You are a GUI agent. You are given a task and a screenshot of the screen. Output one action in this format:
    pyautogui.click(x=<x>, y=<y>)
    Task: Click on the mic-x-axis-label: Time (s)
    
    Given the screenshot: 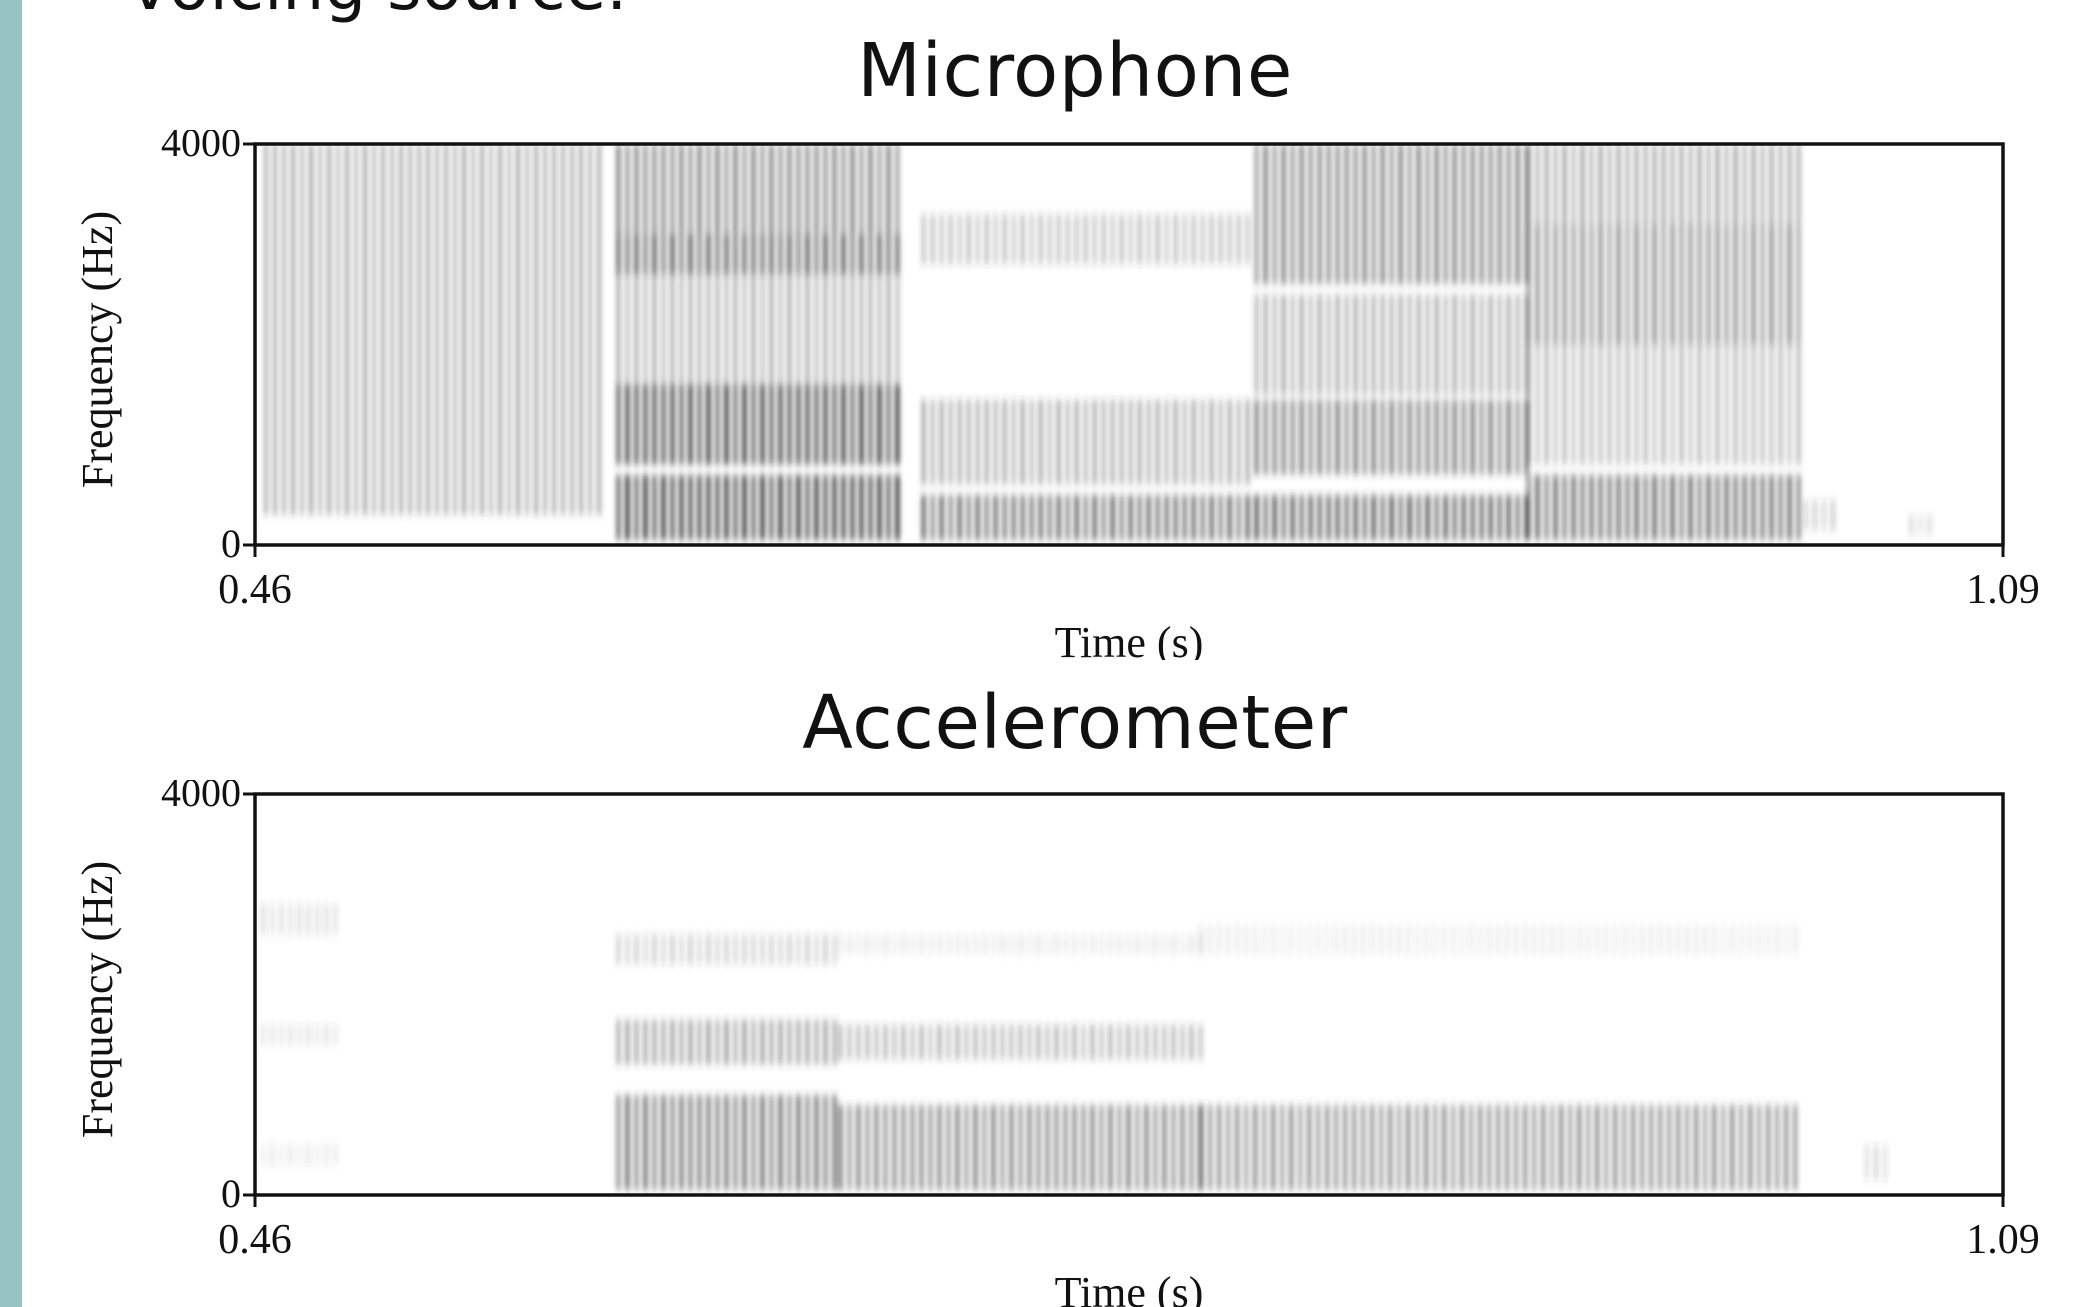 What is the action you would take?
    pyautogui.click(x=1129, y=639)
    